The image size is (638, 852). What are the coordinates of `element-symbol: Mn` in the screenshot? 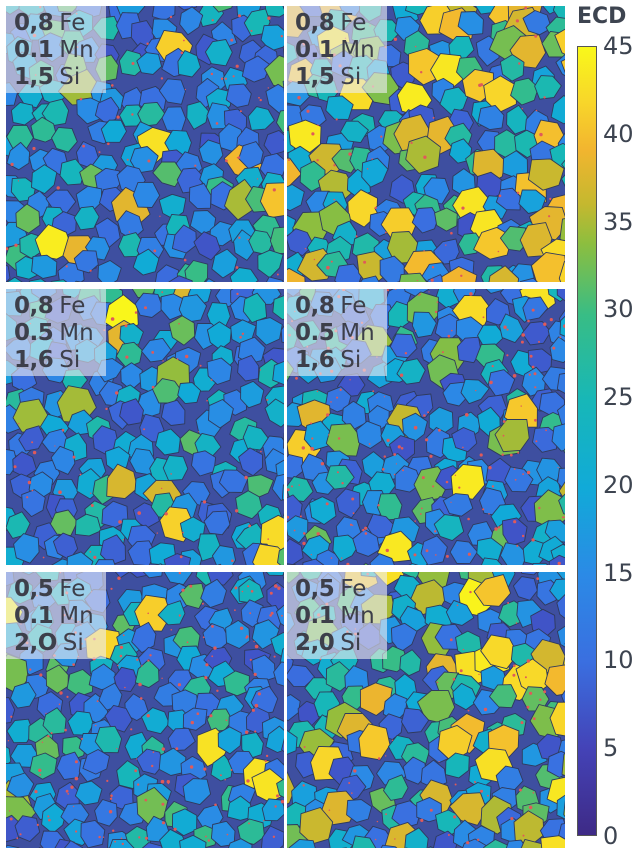 It's located at (357, 333).